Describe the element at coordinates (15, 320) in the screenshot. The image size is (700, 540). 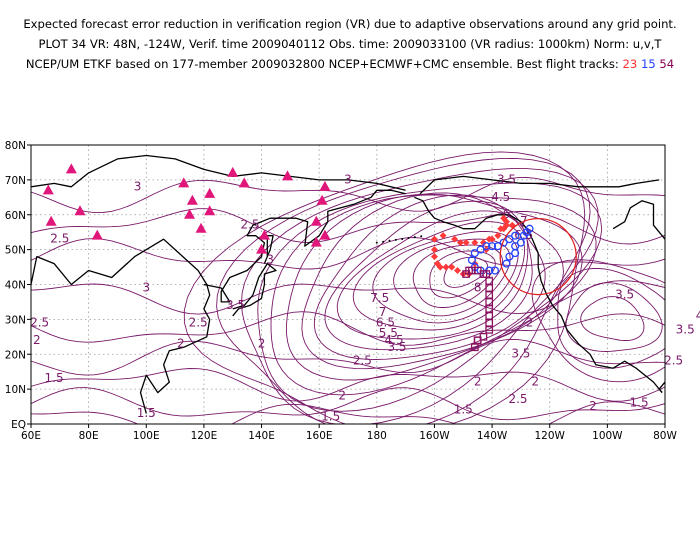
I see `y-tick-label: 30N` at that location.